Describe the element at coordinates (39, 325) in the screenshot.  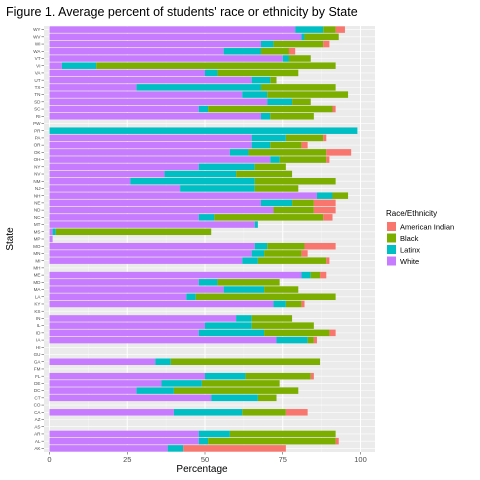
I see `y-tick-label: IL` at that location.